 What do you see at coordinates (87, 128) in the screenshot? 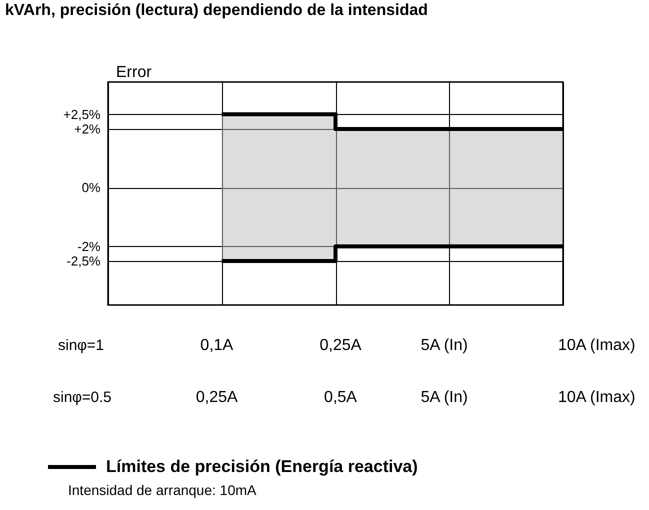
I see `y-tick-label: +2%` at bounding box center [87, 128].